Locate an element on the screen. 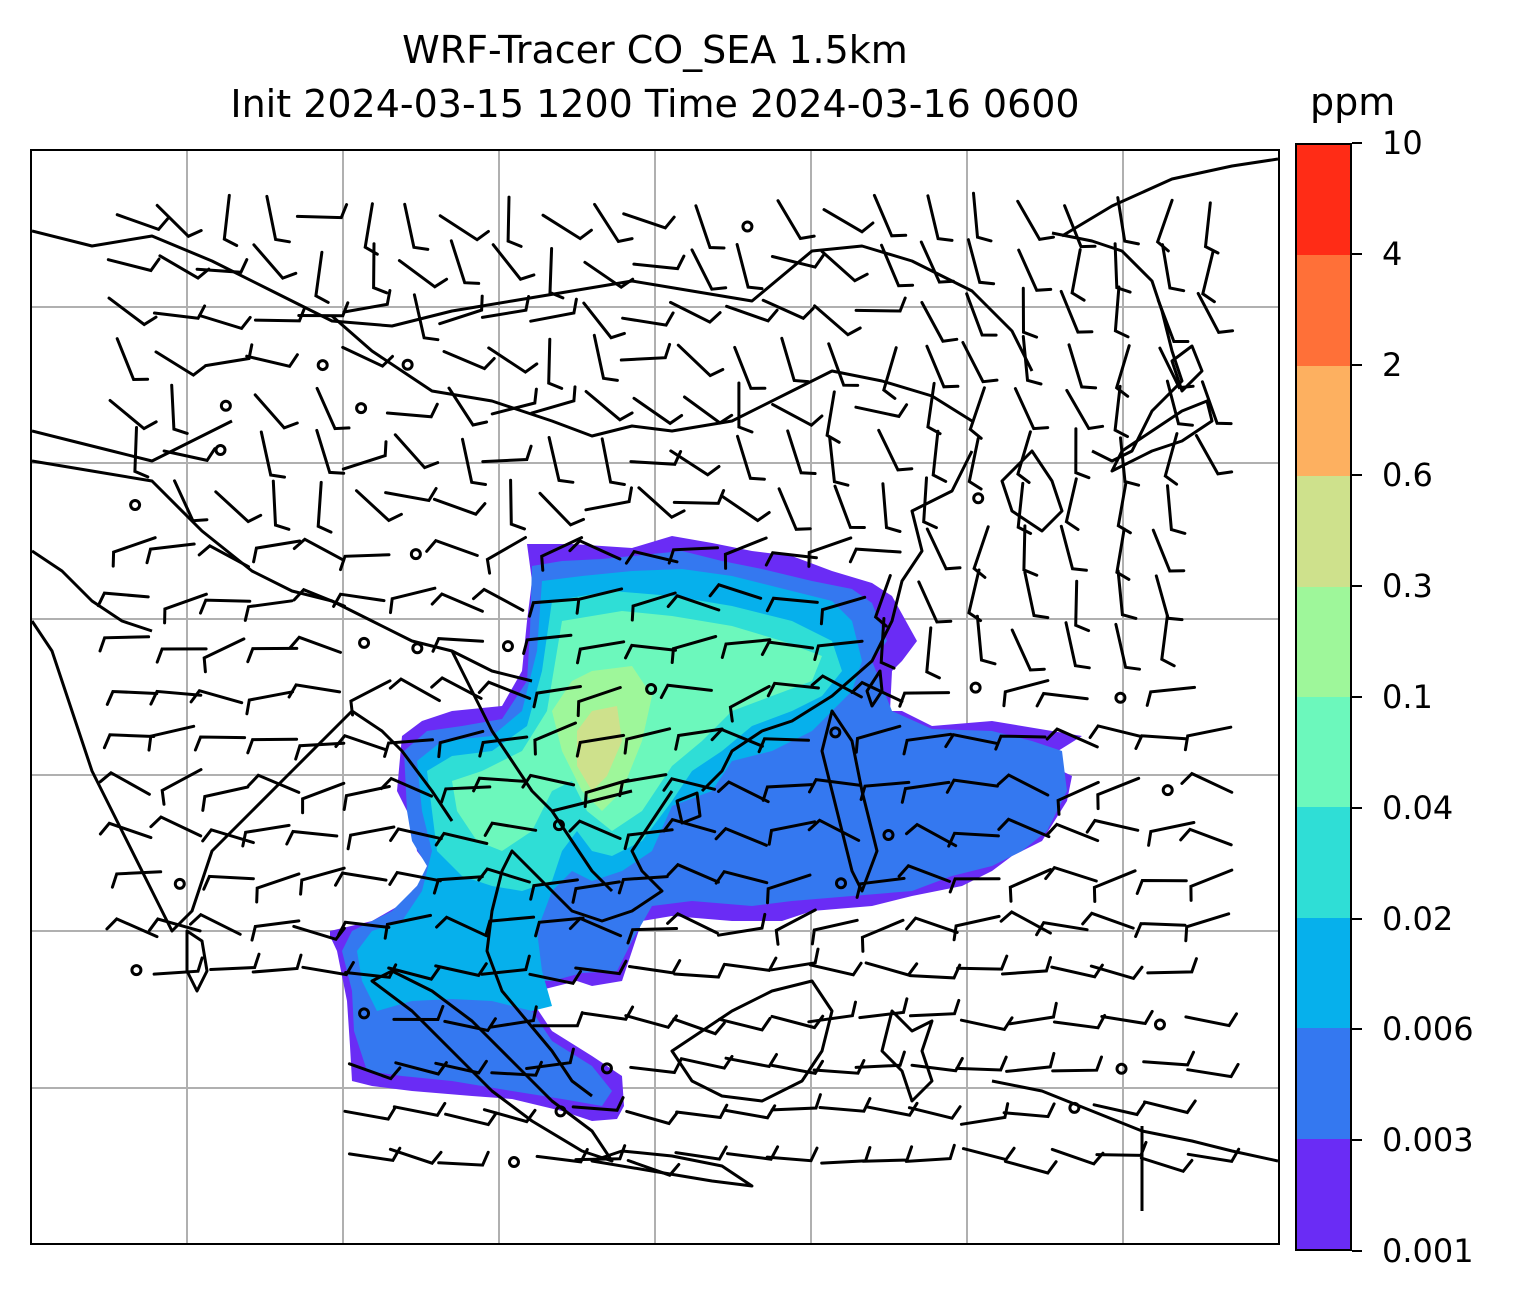  border-himalaya is located at coordinates (282, 571).